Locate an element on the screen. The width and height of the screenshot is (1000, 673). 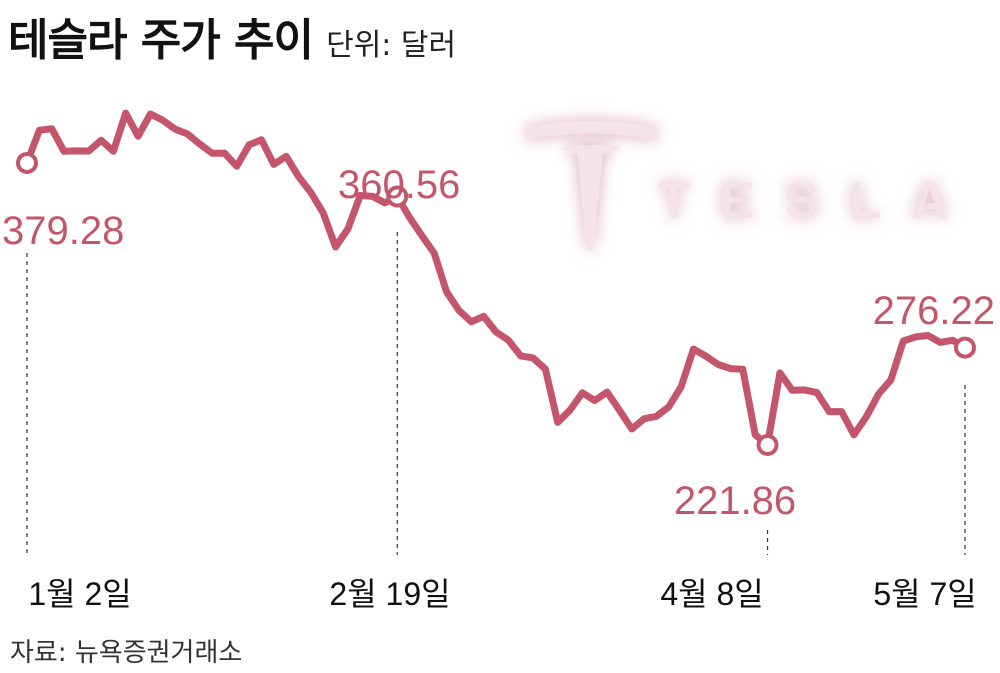
tesla-logo: TESLA is located at coordinates (751, 185).